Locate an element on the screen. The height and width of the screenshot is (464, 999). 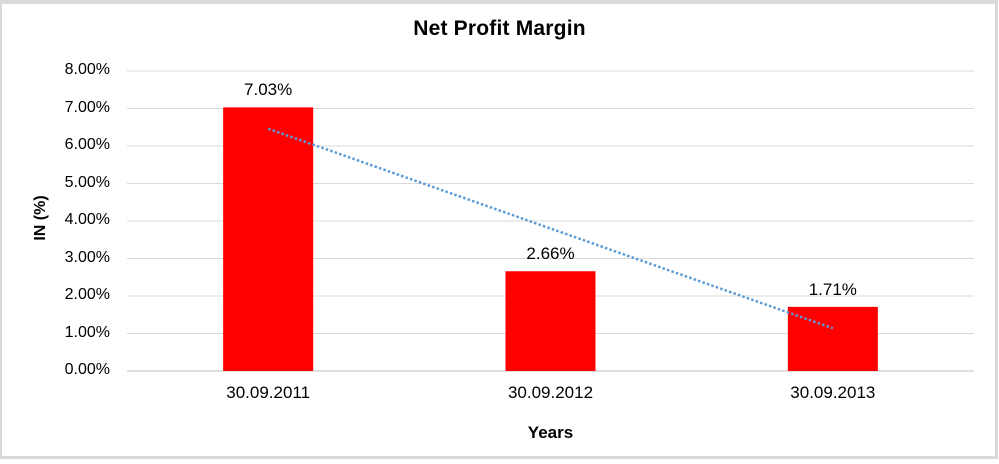
y-tick-label: 0.00% is located at coordinates (87, 369).